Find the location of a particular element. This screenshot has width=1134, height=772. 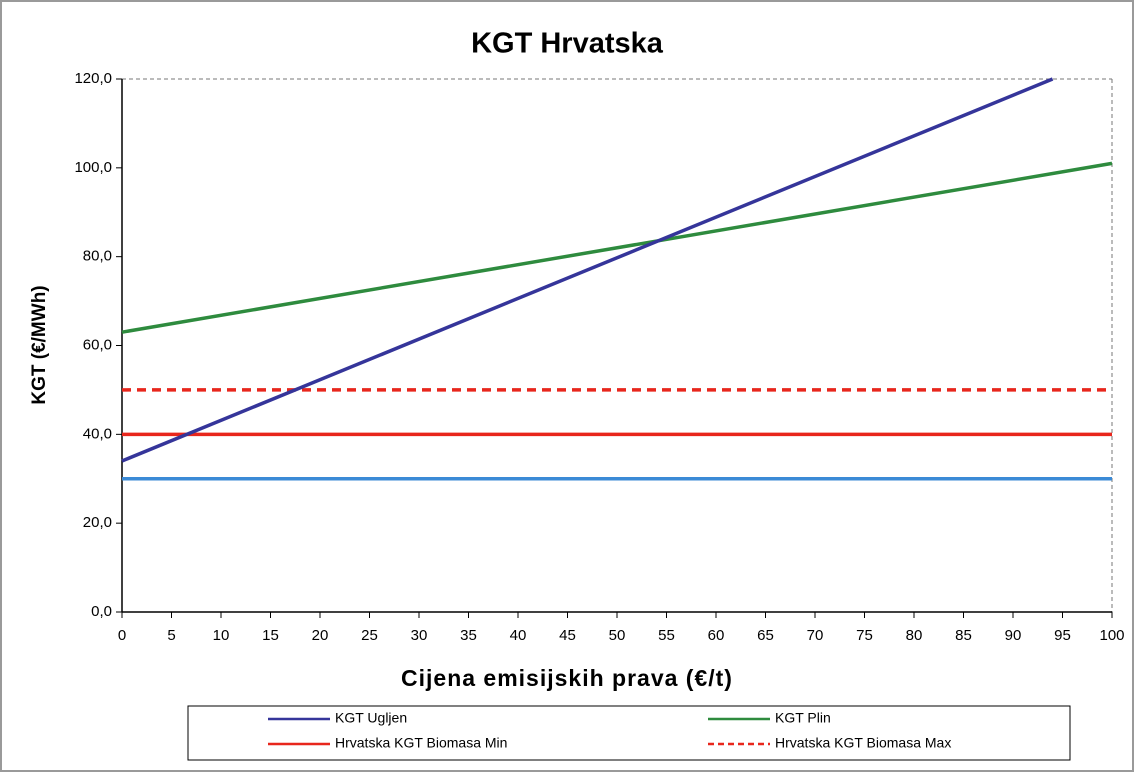

x-tick-label: 85 is located at coordinates (963, 635).